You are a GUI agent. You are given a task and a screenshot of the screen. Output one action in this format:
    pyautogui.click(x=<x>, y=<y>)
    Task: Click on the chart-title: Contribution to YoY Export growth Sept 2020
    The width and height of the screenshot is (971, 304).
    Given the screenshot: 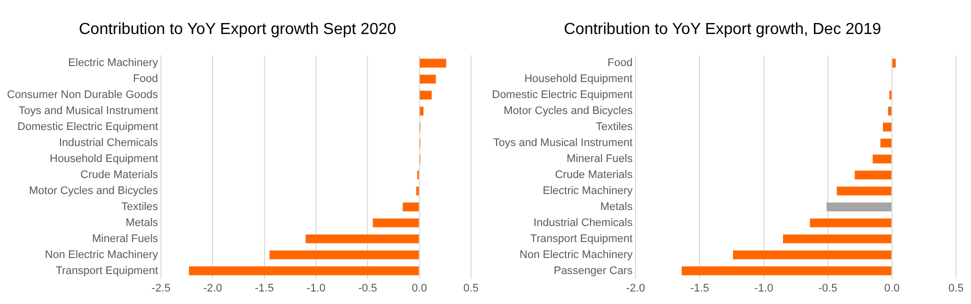 What is the action you would take?
    pyautogui.click(x=237, y=29)
    